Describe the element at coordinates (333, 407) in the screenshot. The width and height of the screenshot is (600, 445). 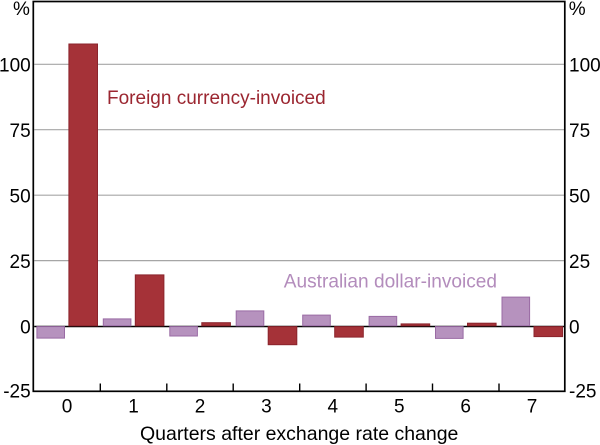
I see `svg-text: 4` at that location.